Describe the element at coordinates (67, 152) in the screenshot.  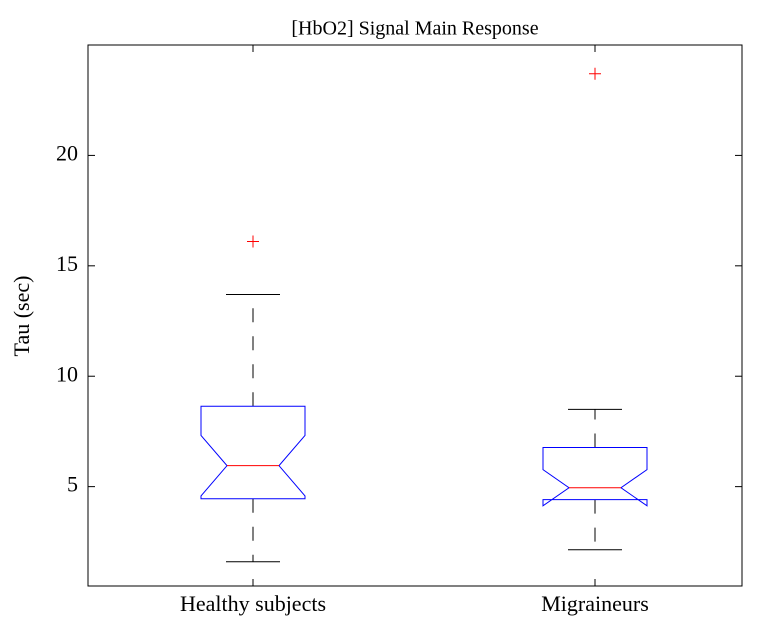
I see `y-tick-label: 20` at that location.